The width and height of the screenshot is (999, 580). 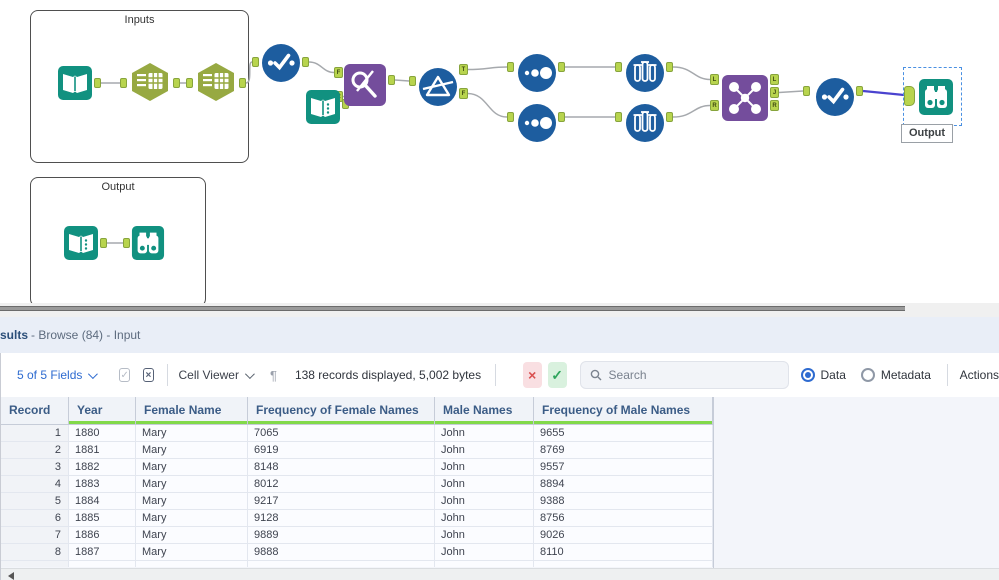 What do you see at coordinates (35, 552) in the screenshot?
I see `record-number-cell: 8` at bounding box center [35, 552].